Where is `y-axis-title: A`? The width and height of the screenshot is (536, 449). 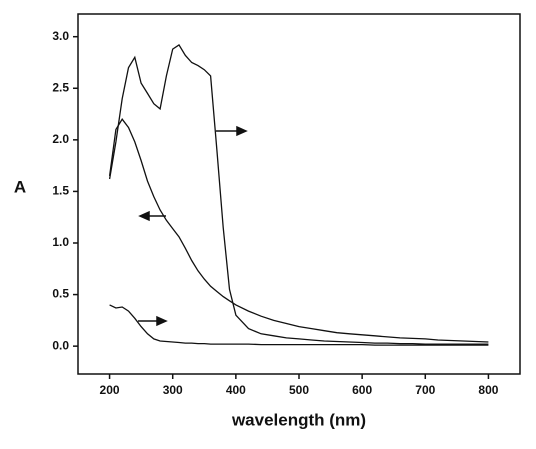 y-axis-title: A is located at coordinates (20, 186).